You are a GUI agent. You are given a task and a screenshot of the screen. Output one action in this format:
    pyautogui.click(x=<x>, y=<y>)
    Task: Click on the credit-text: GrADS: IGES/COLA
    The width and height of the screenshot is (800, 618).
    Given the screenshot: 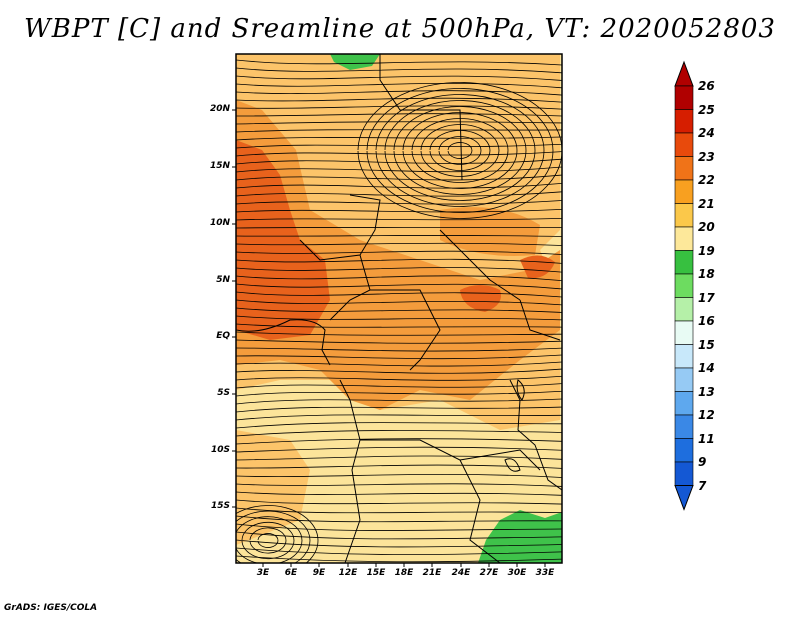 What is the action you would take?
    pyautogui.click(x=51, y=608)
    